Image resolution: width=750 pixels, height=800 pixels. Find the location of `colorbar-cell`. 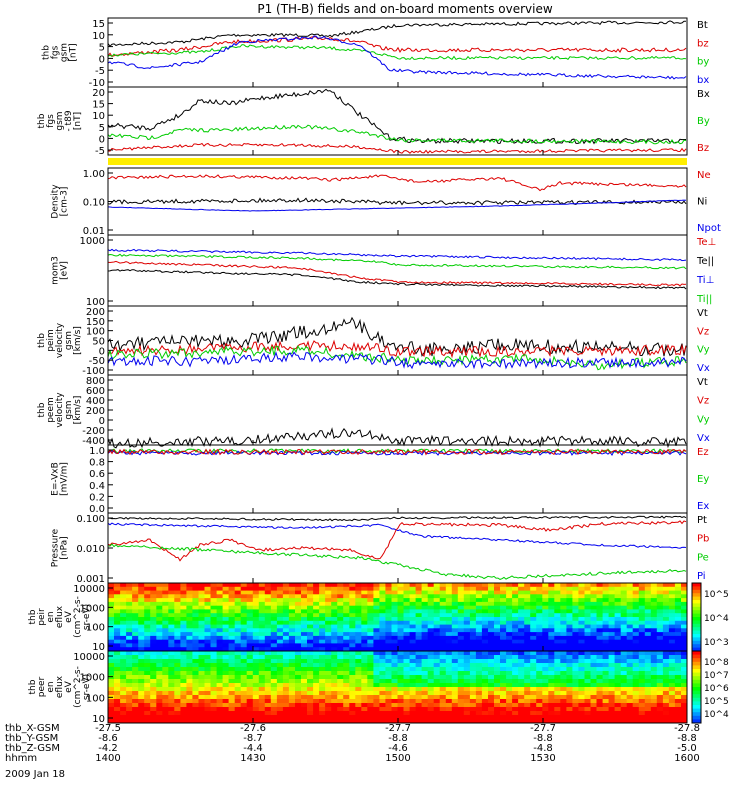

colorbar-cell is located at coordinates (696, 674).